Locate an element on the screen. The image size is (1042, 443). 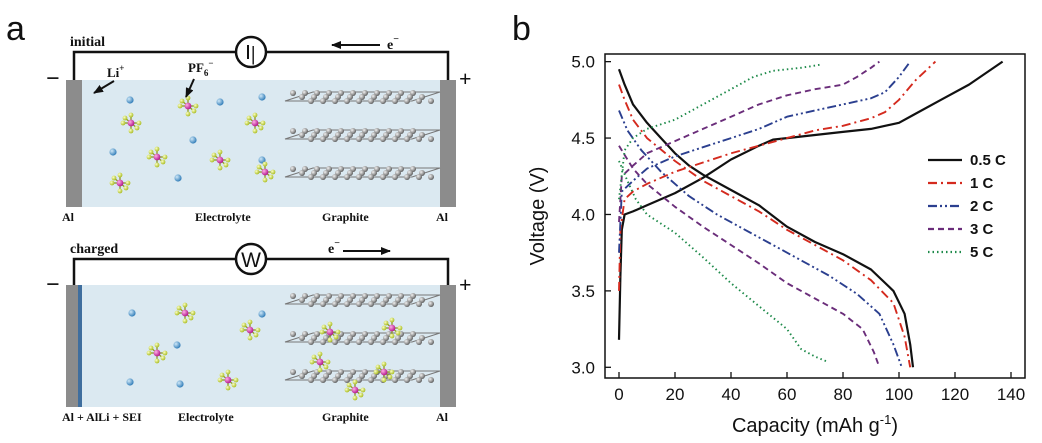
x-tick-label: 120 is located at coordinates (955, 394).